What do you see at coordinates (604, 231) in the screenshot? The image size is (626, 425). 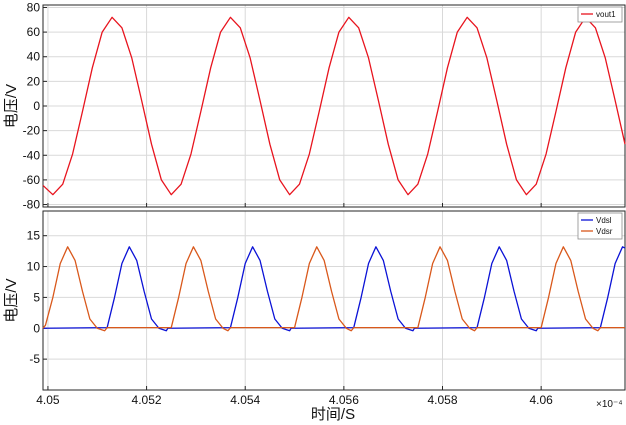 I see `legend-label-vdsr: Vdsr` at bounding box center [604, 231].